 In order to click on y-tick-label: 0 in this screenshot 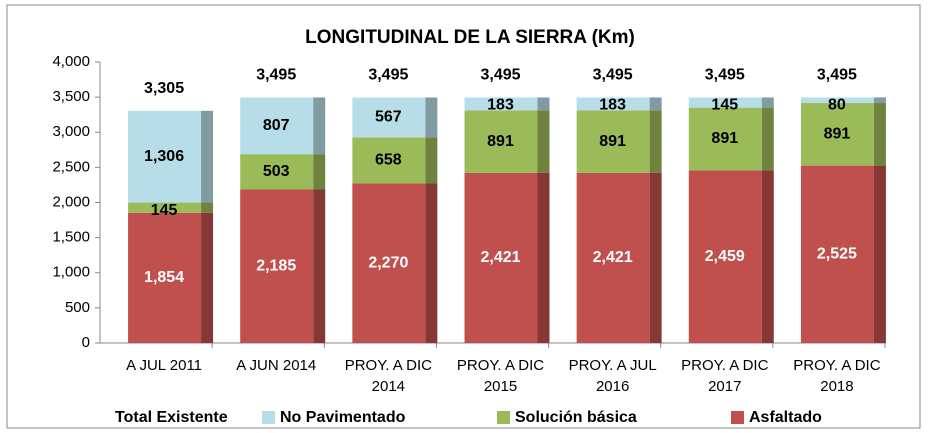, I will do `click(86, 342)`.